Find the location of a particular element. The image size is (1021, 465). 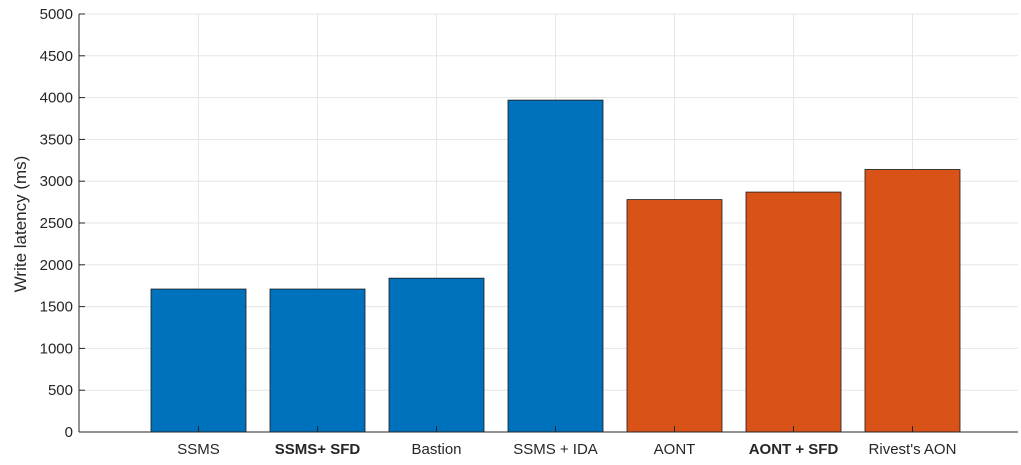

bar-rivest-s-aon is located at coordinates (912, 301).